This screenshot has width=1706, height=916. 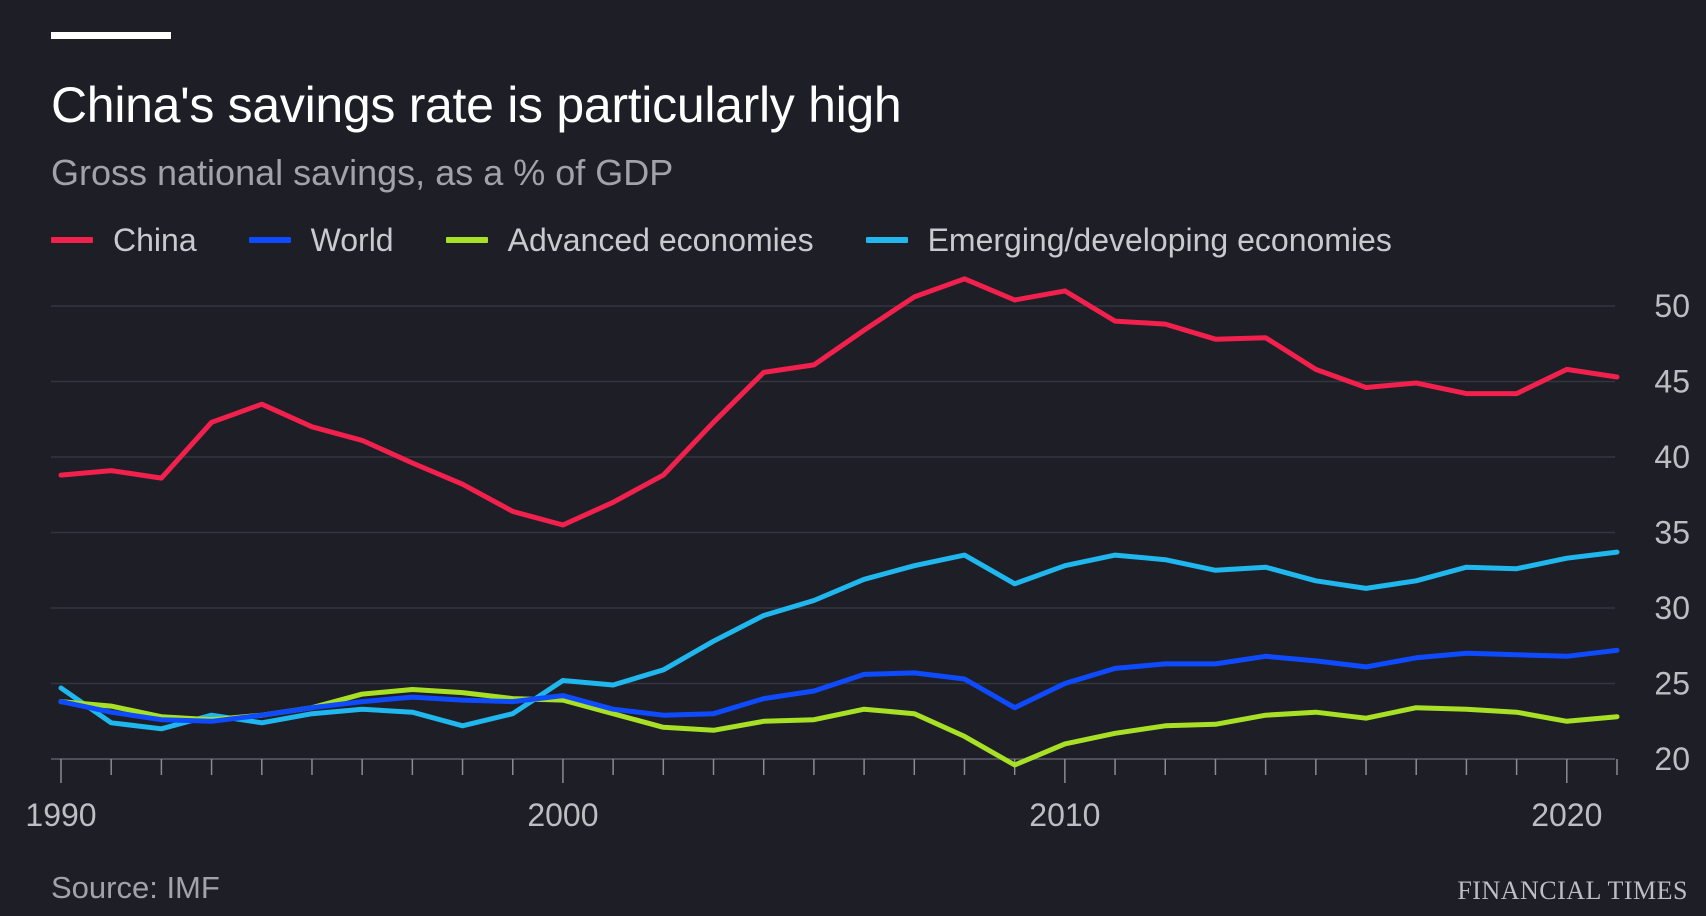 I want to click on legend-swatch-china, so click(x=72, y=240).